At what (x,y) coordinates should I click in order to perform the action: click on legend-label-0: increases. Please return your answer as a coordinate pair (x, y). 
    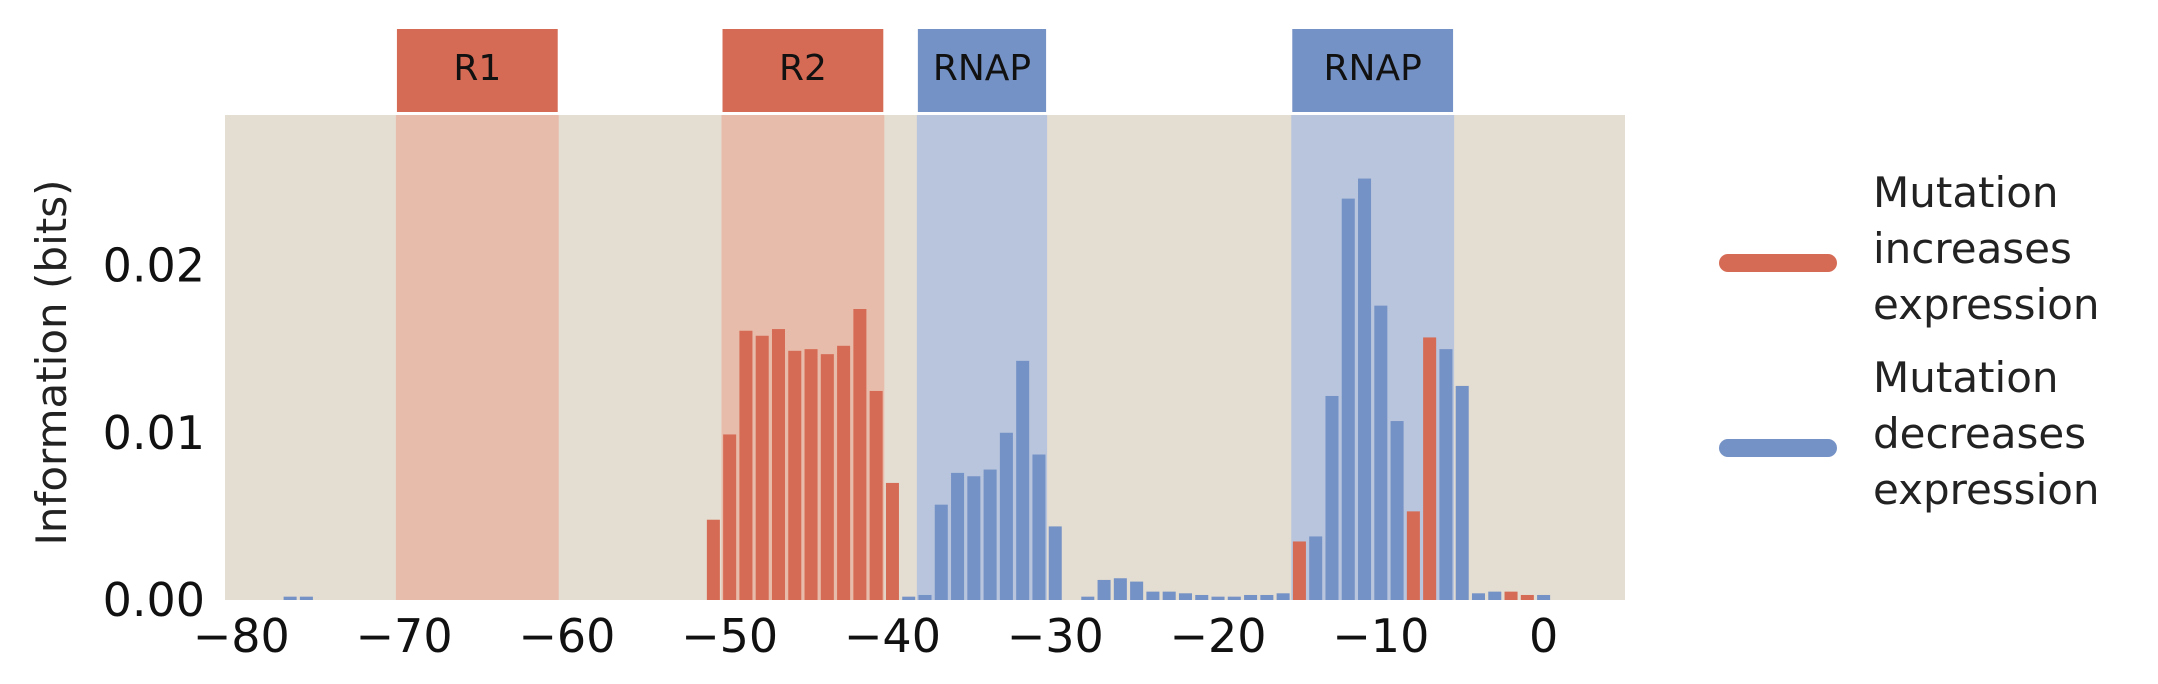
    Looking at the image, I should click on (1972, 248).